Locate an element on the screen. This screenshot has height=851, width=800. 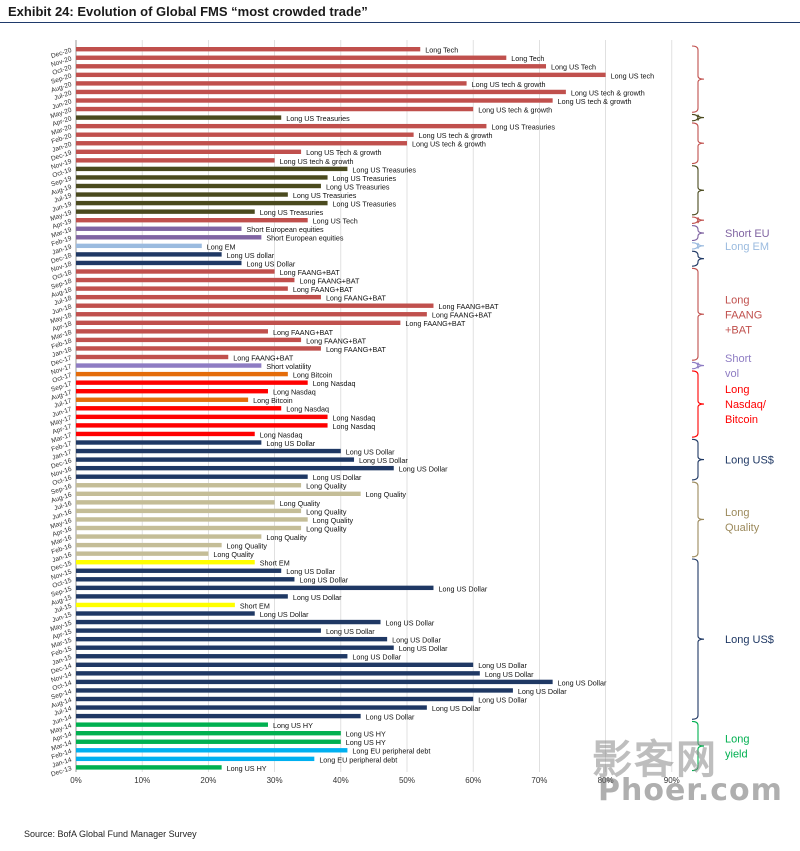
group-label: Long US$ is located at coordinates (749, 640).